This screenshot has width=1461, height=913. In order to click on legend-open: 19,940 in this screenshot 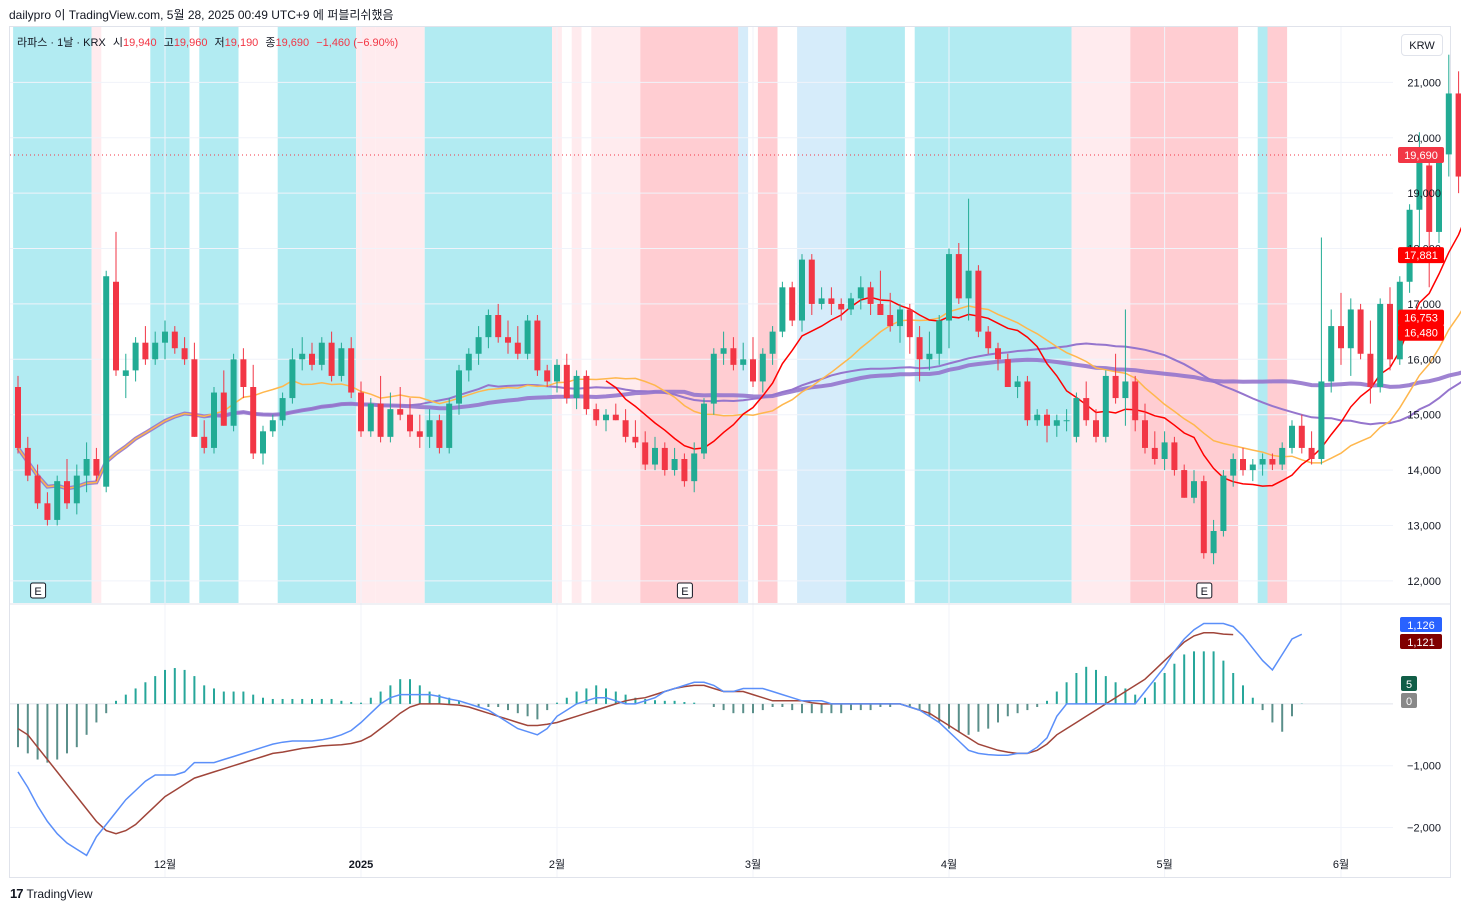, I will do `click(139, 43)`.